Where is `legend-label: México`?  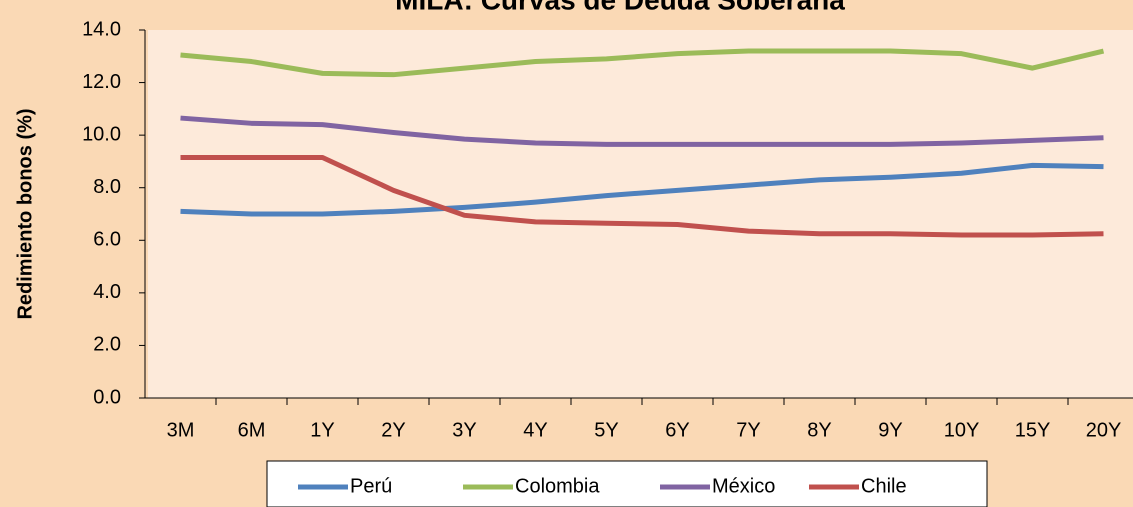 legend-label: México is located at coordinates (743, 486).